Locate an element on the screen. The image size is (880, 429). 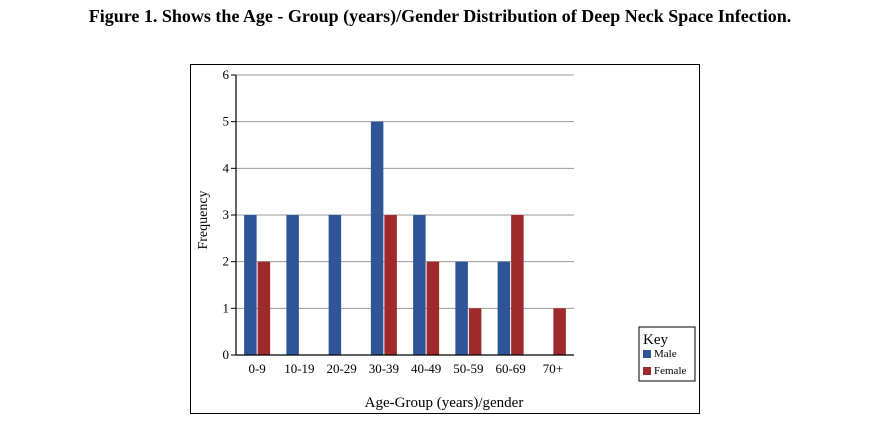
y-tick-label-1: 1 is located at coordinates (226, 307).